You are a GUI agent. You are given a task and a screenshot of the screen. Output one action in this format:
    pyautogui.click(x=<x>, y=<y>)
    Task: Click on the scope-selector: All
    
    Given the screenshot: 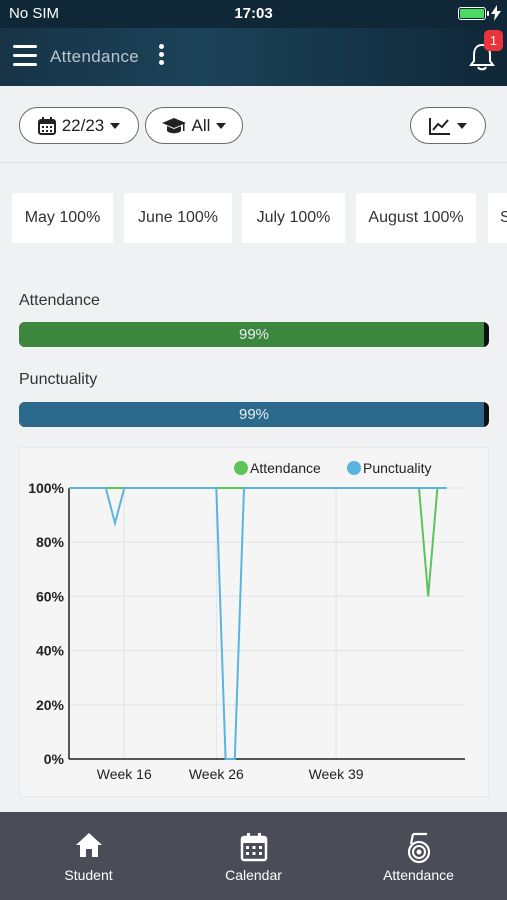 What is the action you would take?
    pyautogui.click(x=194, y=125)
    